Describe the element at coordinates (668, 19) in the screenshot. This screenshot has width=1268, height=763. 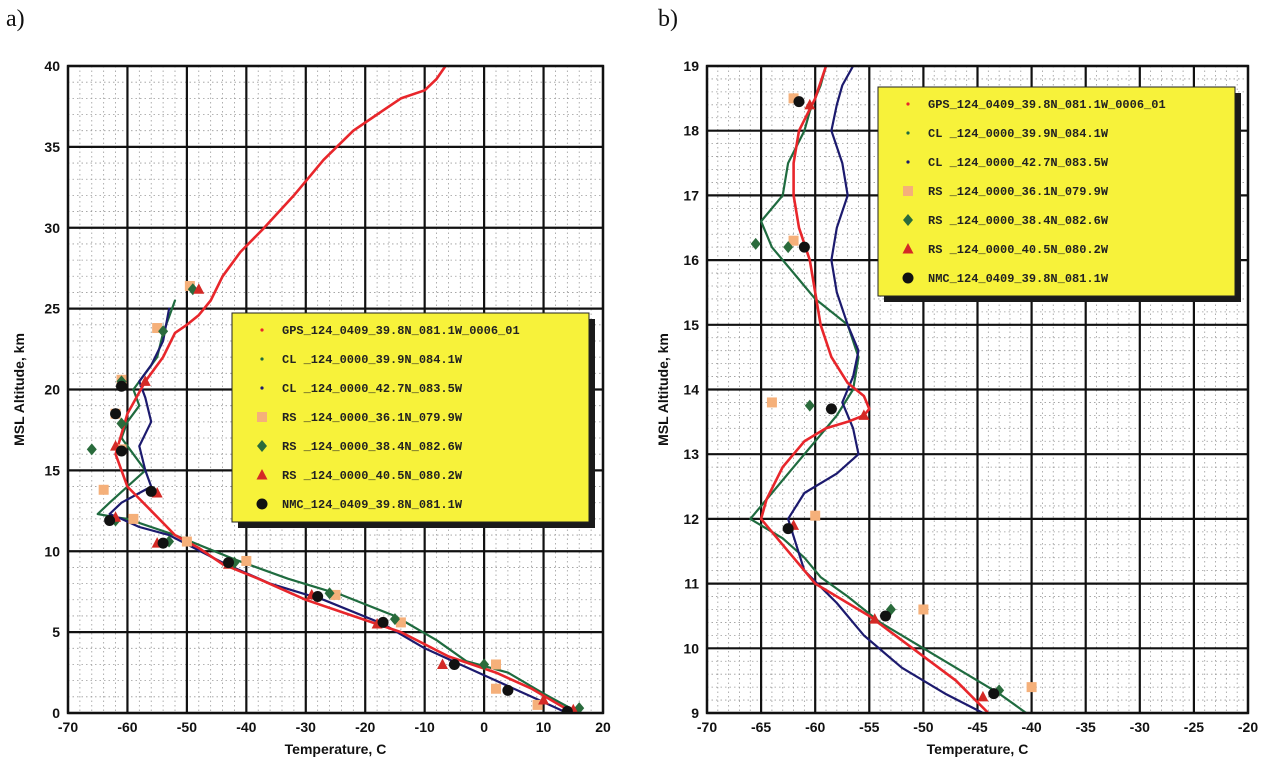
I see `panel-label: b)` at that location.